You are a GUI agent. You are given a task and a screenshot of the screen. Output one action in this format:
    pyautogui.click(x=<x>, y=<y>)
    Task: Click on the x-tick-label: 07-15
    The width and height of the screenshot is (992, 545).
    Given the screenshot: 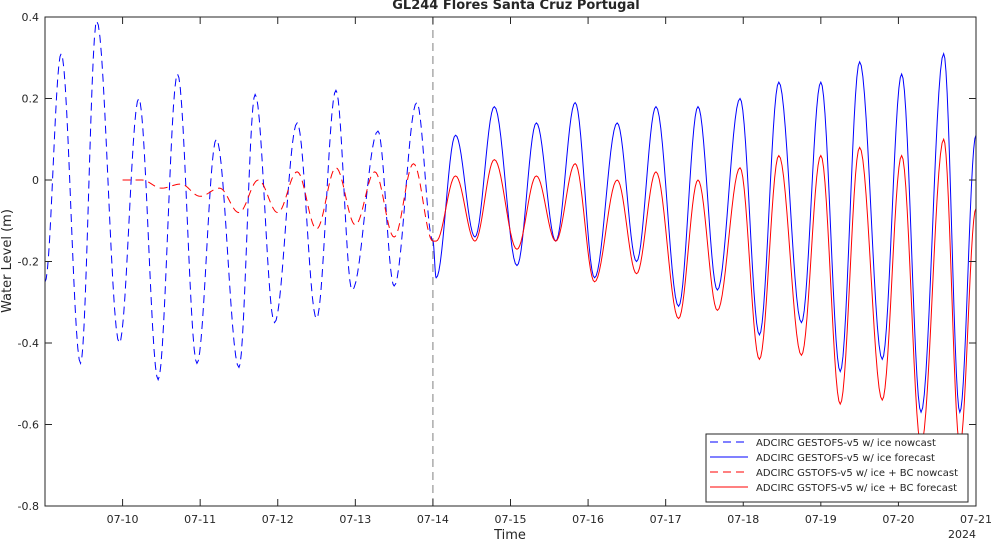 What is the action you would take?
    pyautogui.click(x=511, y=519)
    